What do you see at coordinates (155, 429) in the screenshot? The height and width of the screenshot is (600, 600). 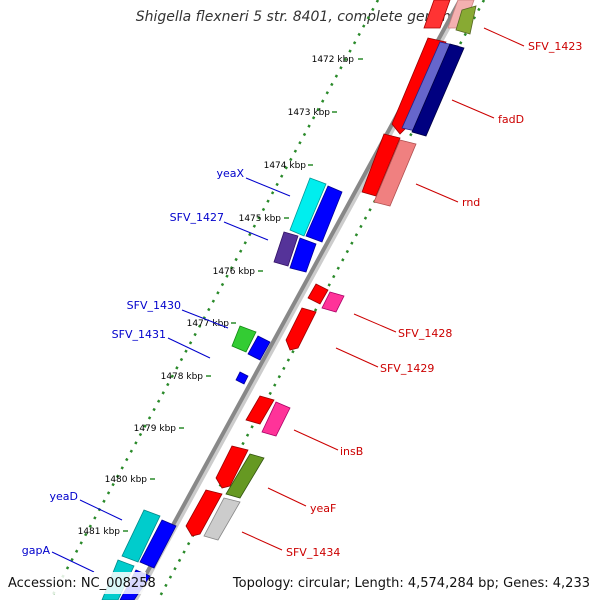 I see `ruler-label: 1479 kbp` at bounding box center [155, 429].